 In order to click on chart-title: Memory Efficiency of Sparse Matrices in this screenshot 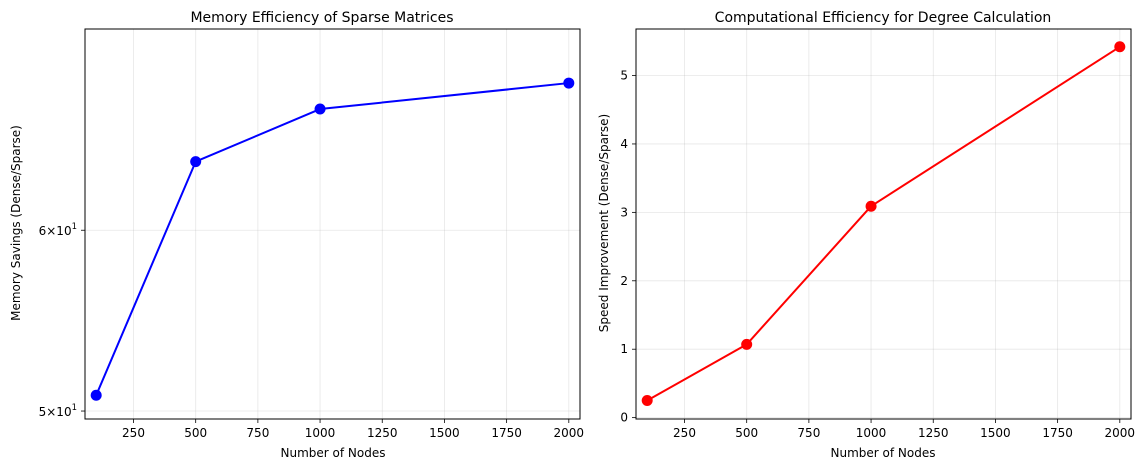, I will do `click(321, 18)`.